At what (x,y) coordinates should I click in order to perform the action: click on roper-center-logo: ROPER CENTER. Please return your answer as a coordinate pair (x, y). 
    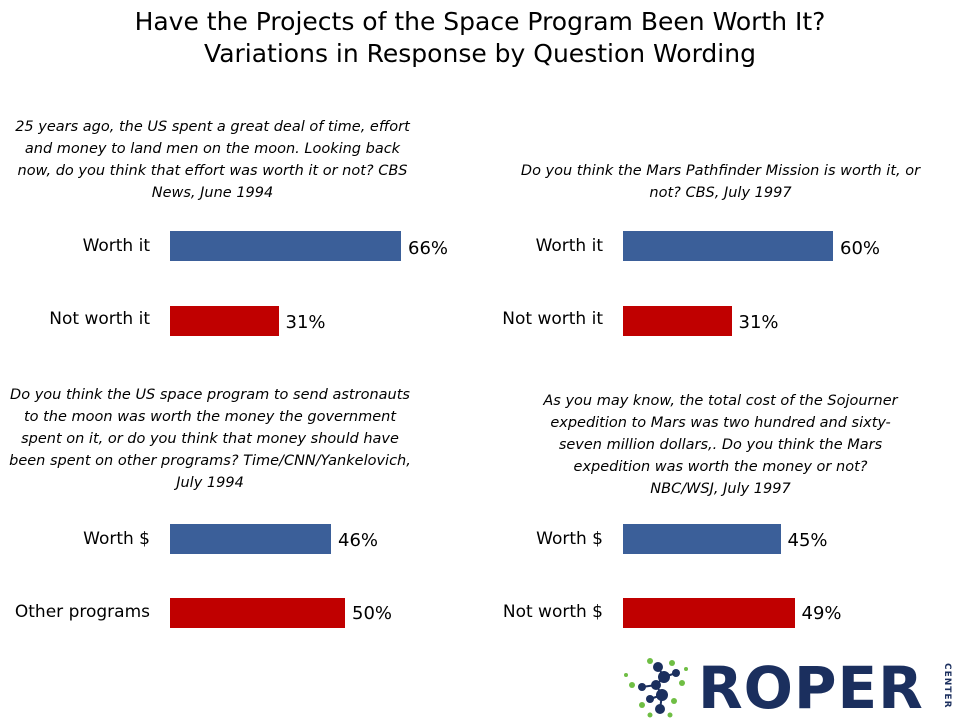
    Looking at the image, I should click on (790, 687).